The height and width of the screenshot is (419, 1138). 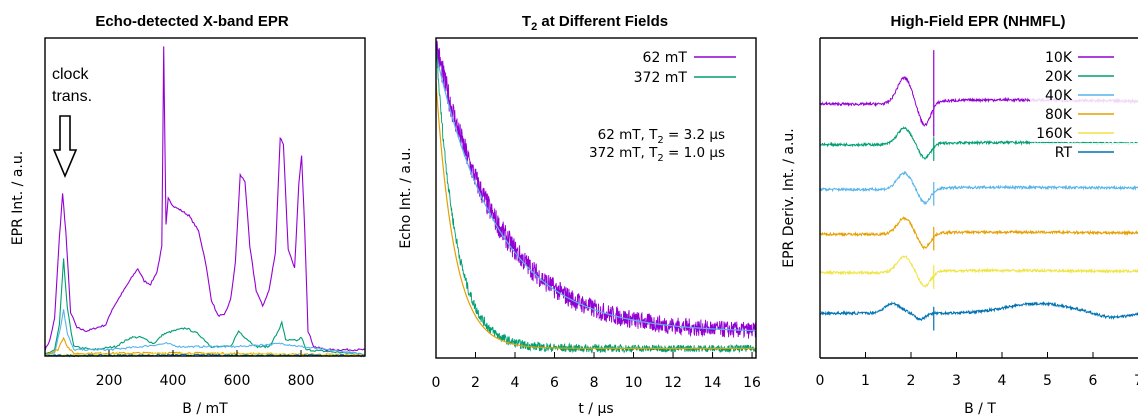 What do you see at coordinates (1084, 104) in the screenshot?
I see `panel3-legend: 10K 20K 40K 80K 160K RT` at bounding box center [1084, 104].